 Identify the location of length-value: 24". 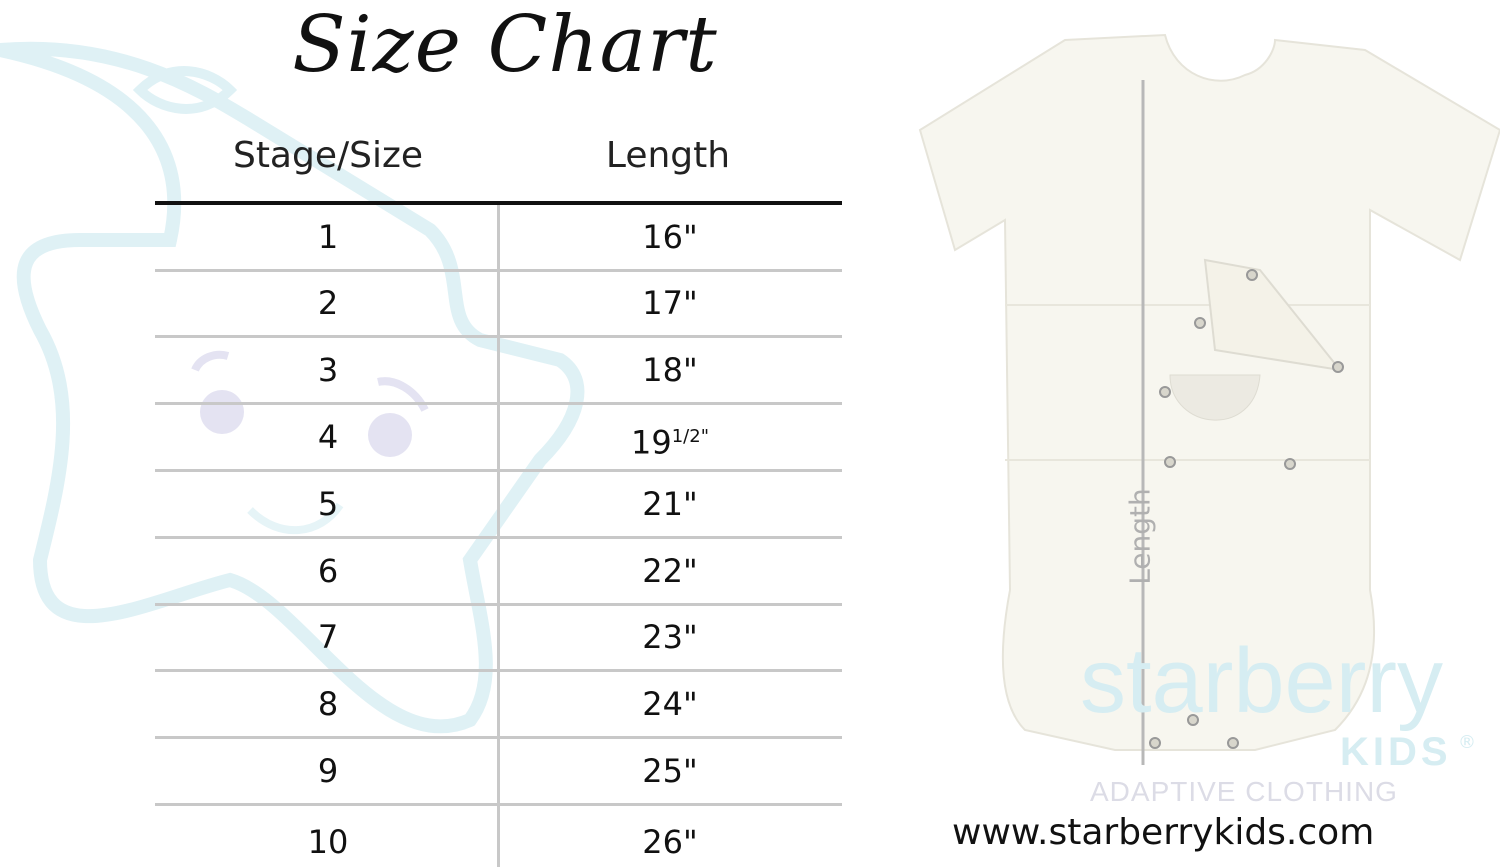
(670, 704).